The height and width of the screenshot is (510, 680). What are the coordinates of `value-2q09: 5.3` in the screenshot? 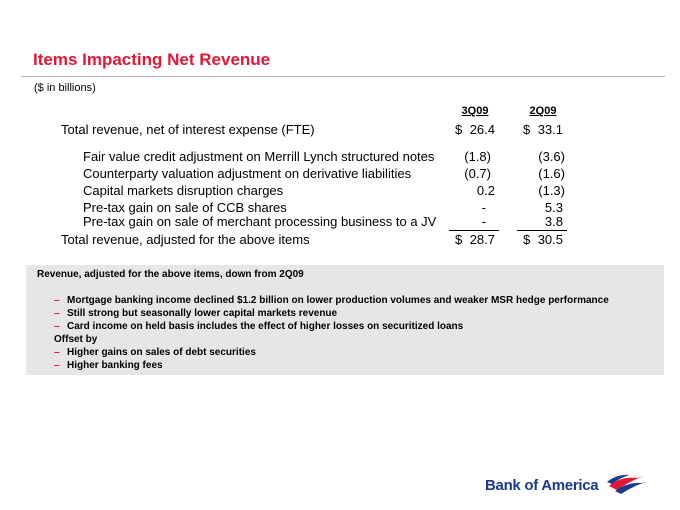 It's located at (553, 207).